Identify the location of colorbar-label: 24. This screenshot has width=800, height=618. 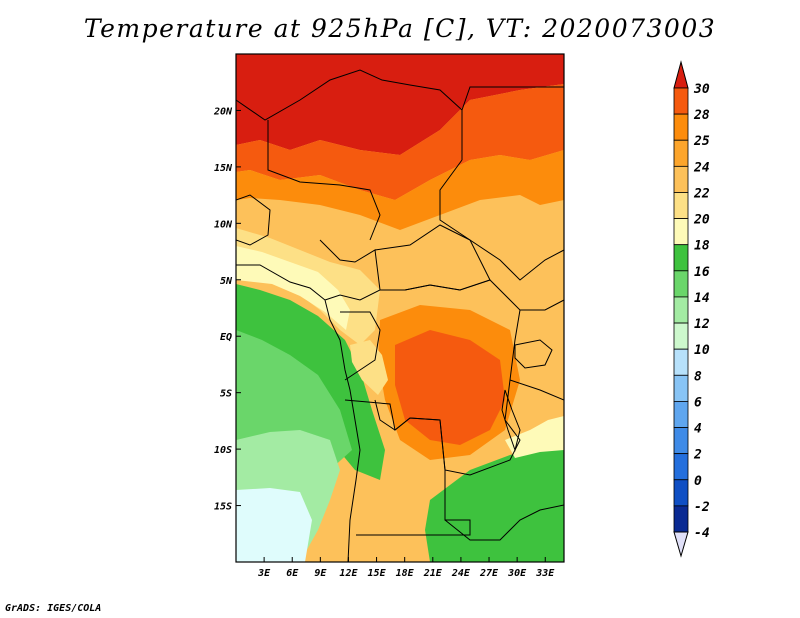
(701, 167).